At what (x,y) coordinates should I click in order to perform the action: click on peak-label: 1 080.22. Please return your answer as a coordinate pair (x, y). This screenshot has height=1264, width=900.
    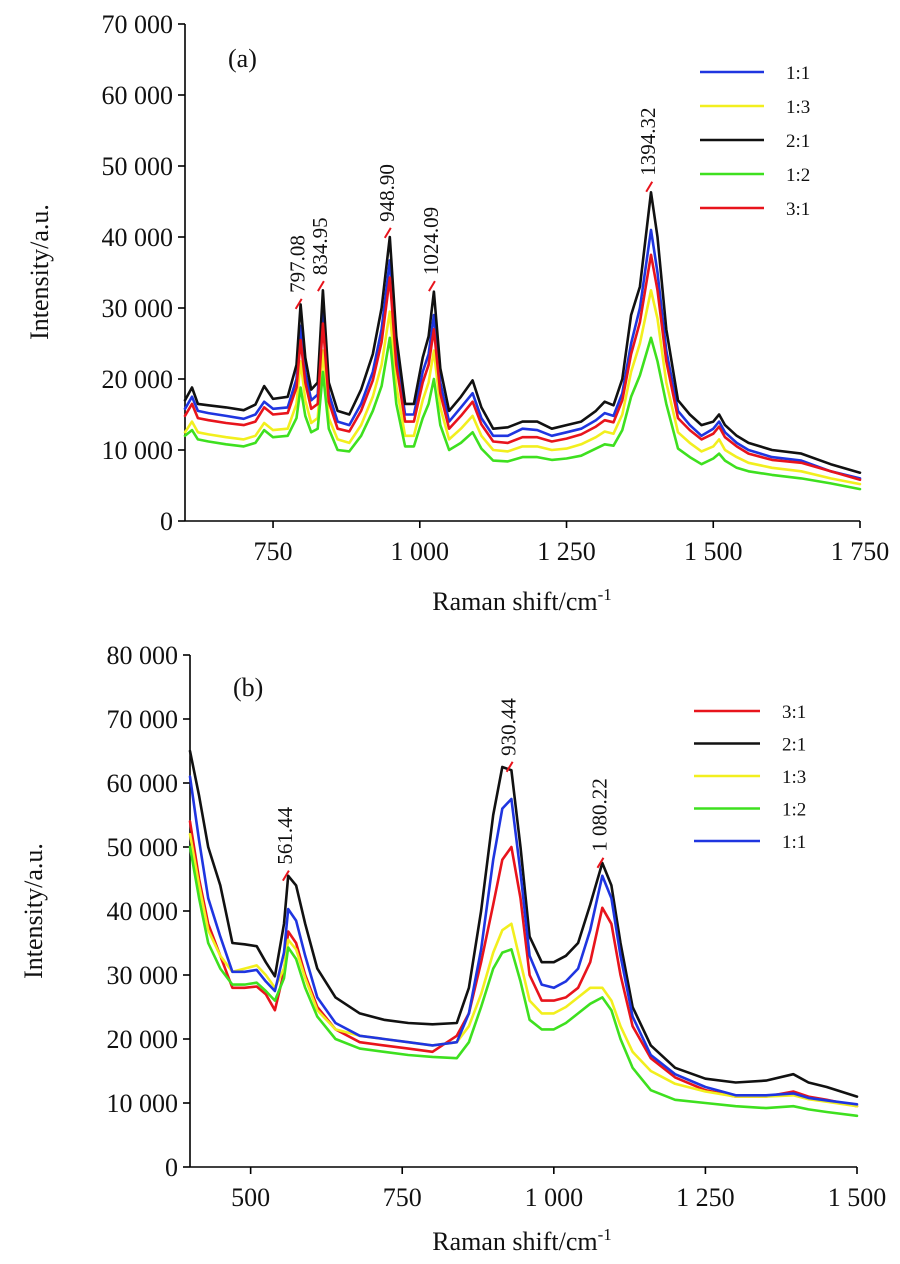
    Looking at the image, I should click on (599, 815).